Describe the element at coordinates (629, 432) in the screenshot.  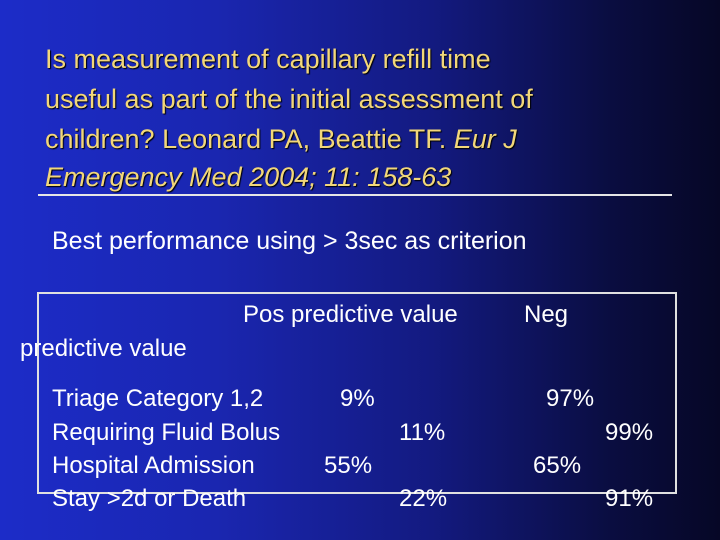
I see `row-neg-fluid-bolus: 99%` at that location.